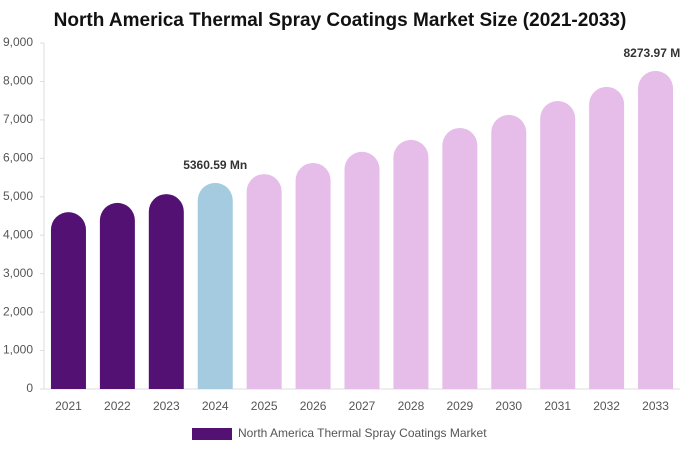  I want to click on y-tick-label: 0, so click(29, 388).